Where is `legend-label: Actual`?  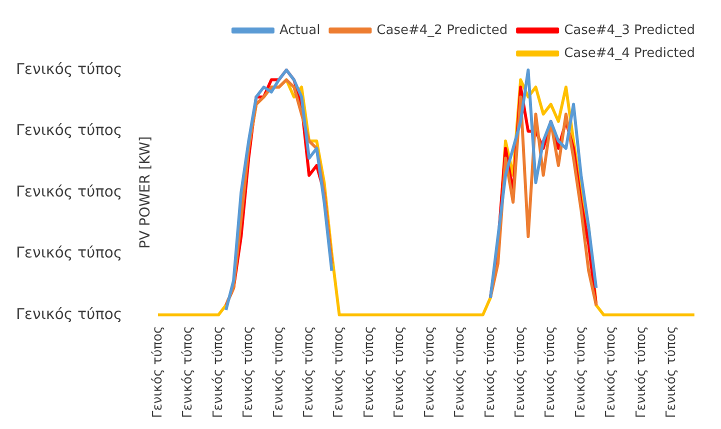 legend-label: Actual is located at coordinates (299, 30).